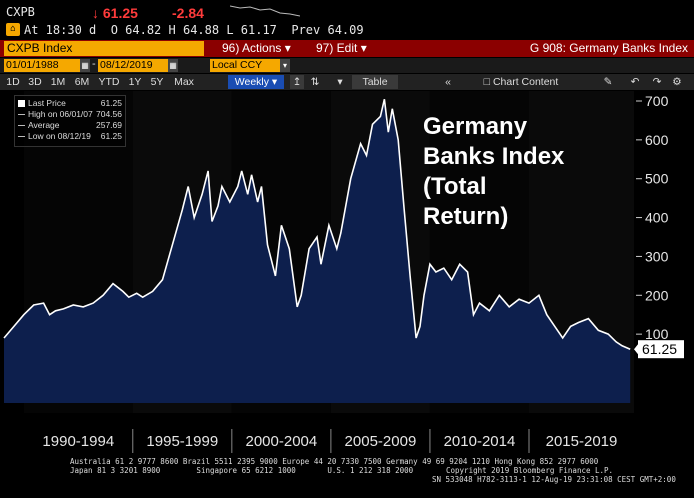 The width and height of the screenshot is (694, 498). What do you see at coordinates (480, 441) in the screenshot?
I see `x-tick-label: 2010-2014` at bounding box center [480, 441].